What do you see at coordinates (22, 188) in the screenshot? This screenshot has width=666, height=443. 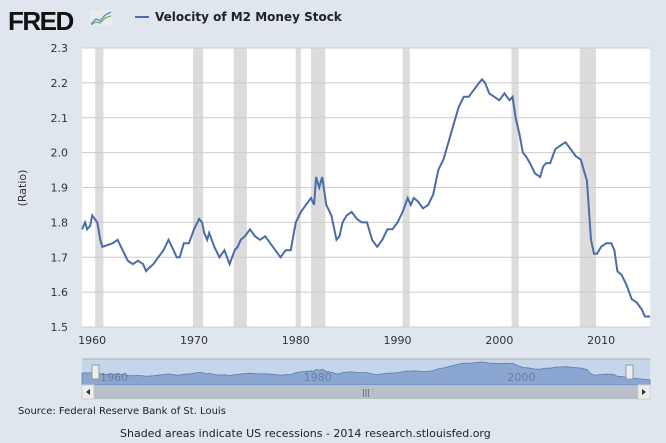 I see `y-axis-label: (Ratio)` at bounding box center [22, 188].